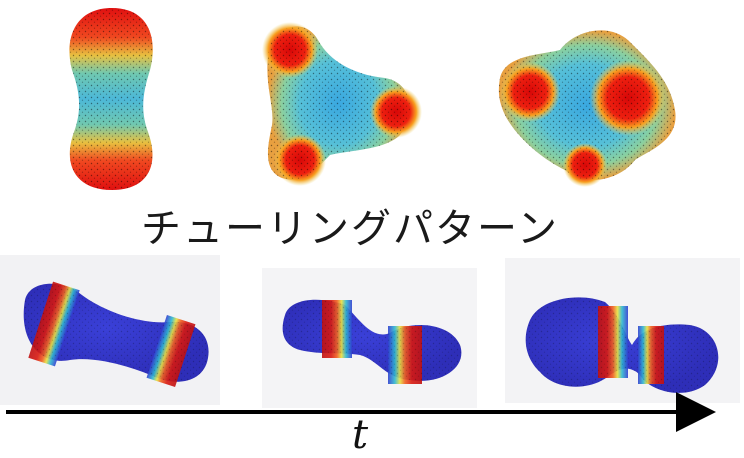 This screenshot has height=458, width=744. What do you see at coordinates (342, 104) in the screenshot?
I see `turing-shape-tripod` at bounding box center [342, 104].